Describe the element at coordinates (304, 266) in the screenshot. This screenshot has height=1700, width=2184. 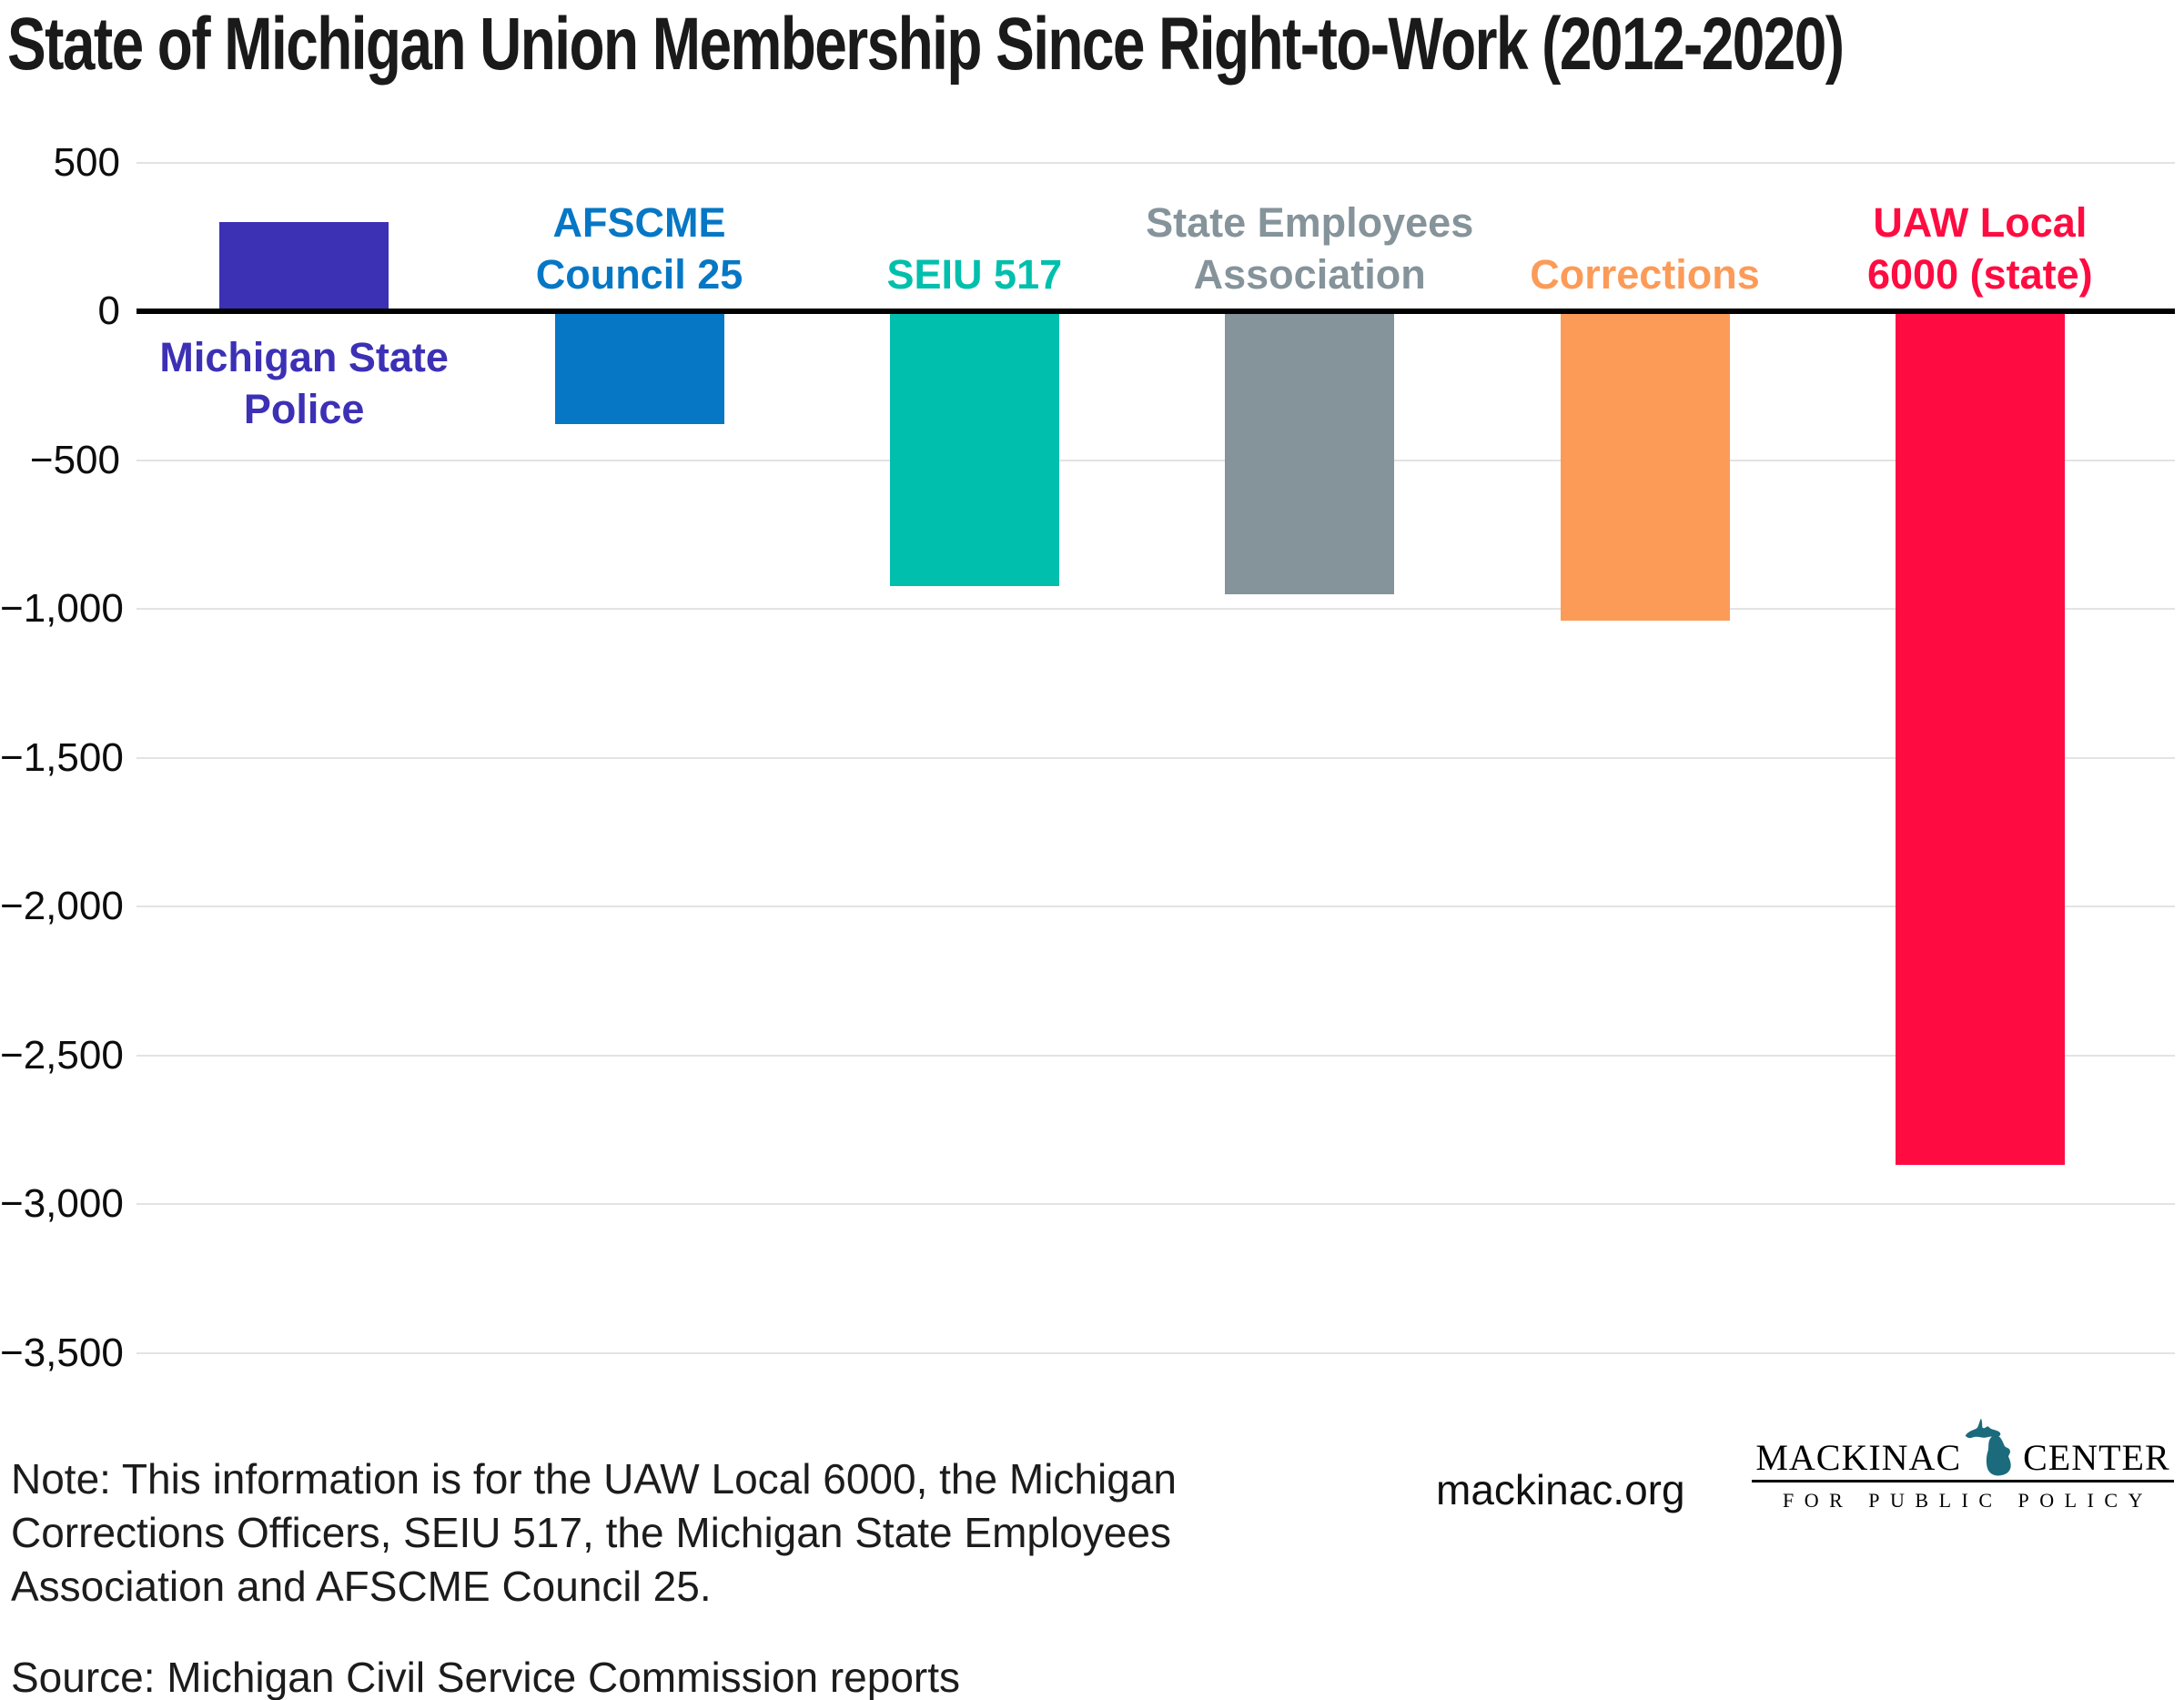
I see `bar-michigan-state-police` at that location.